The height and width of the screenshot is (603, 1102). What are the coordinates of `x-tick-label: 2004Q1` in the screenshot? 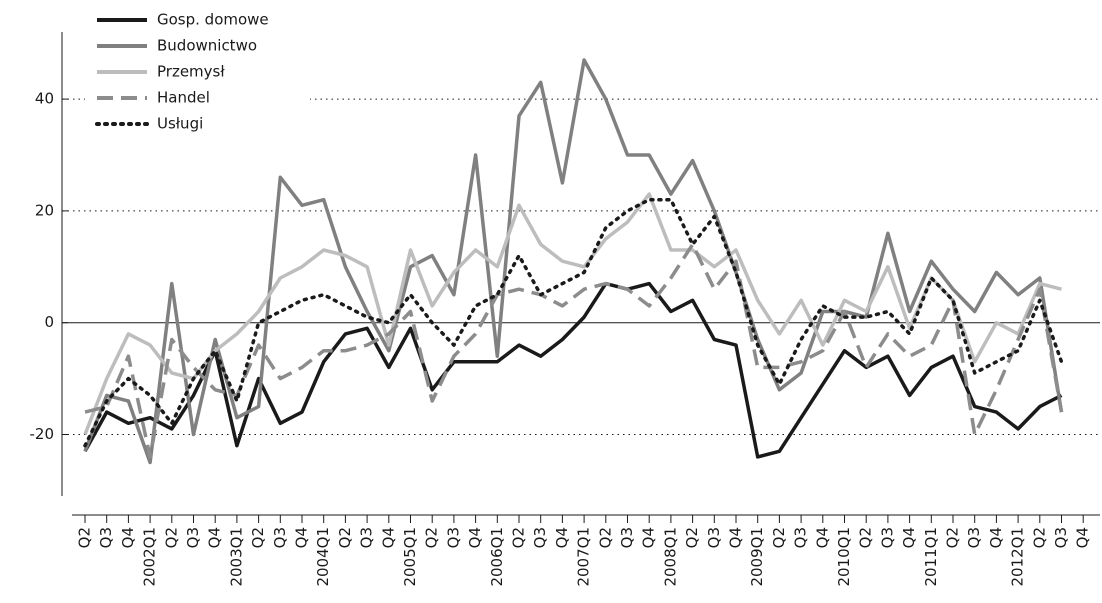 It's located at (323, 557).